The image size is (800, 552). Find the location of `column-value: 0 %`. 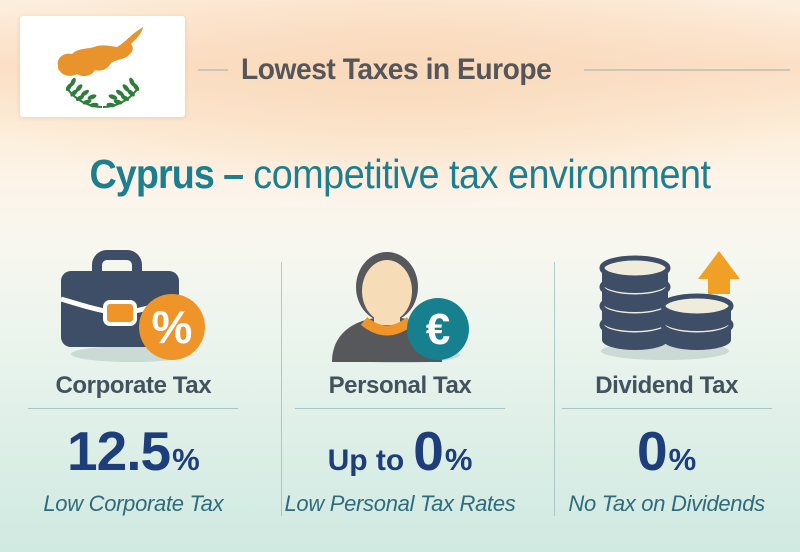

column-value: 0 % is located at coordinates (667, 450).